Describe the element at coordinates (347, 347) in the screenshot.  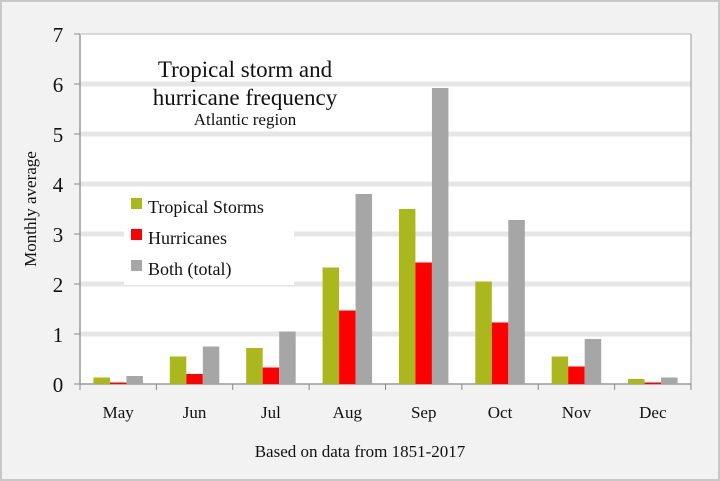
I see `bar-hurricanes-aug` at that location.